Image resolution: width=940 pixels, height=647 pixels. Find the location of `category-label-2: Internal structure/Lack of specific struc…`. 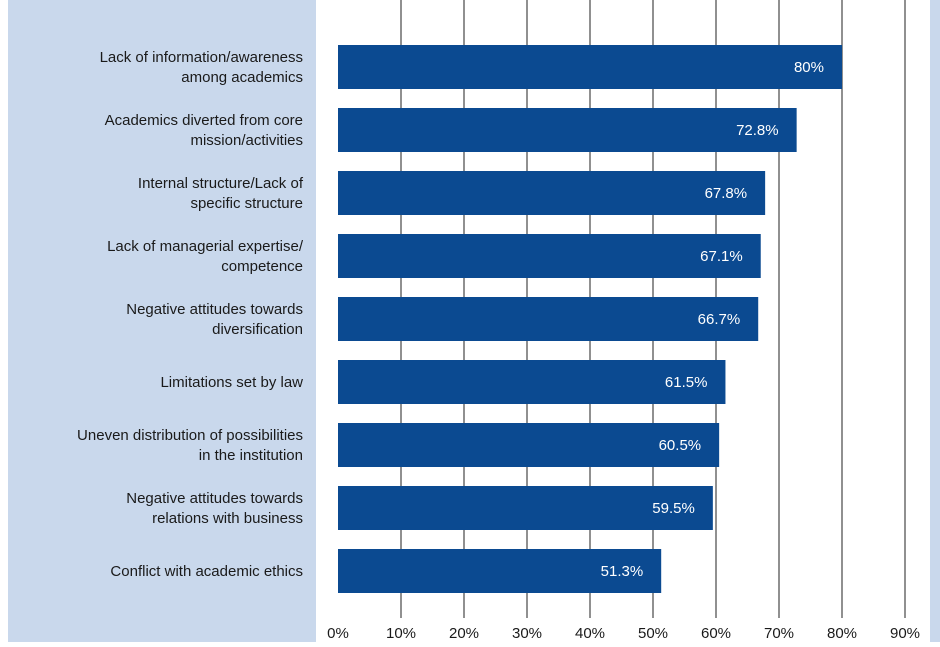

category-label-2: Internal structure/Lack of specific struc… is located at coordinates (221, 193).